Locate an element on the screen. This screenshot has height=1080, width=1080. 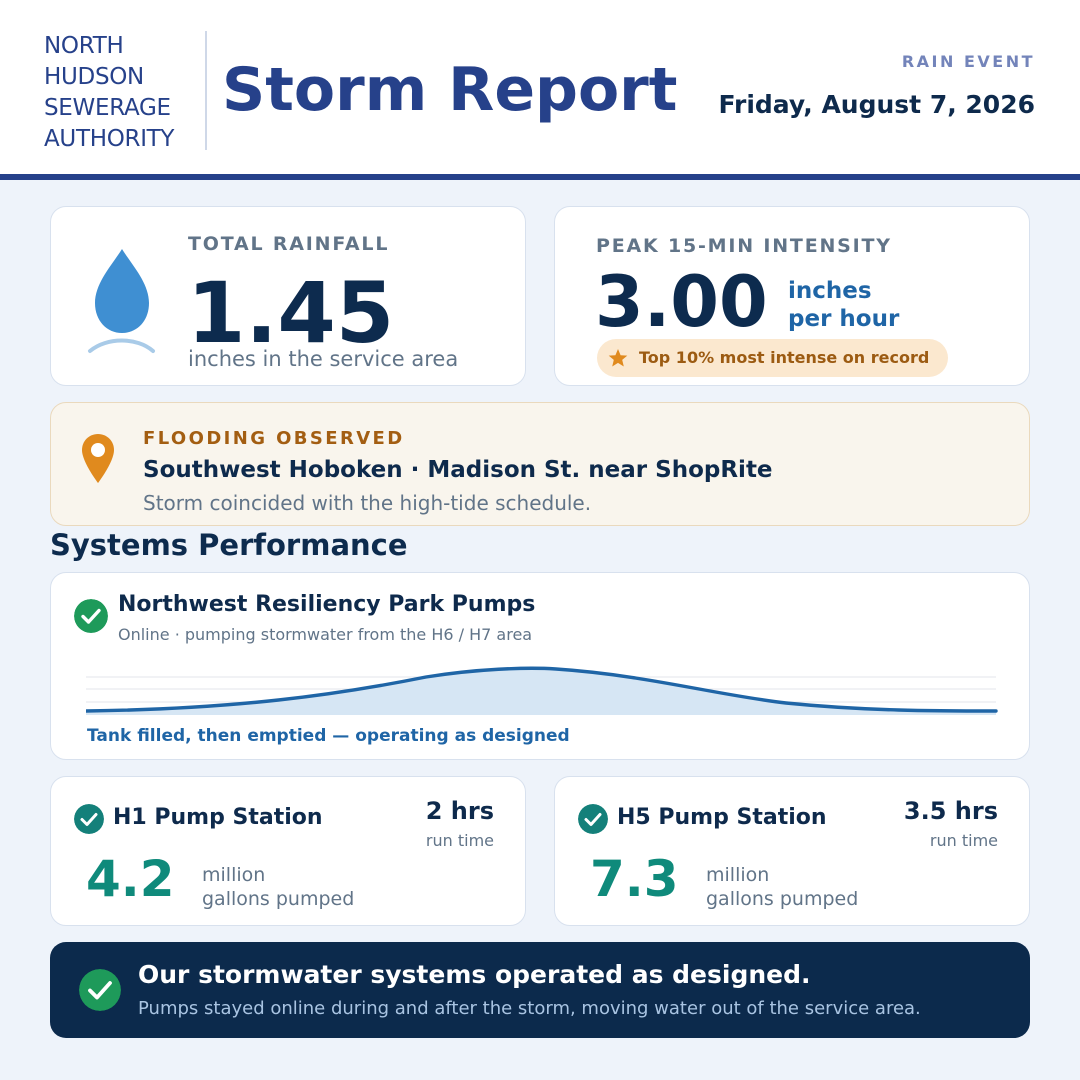
h5-run-time-label: run time is located at coordinates (963, 840).